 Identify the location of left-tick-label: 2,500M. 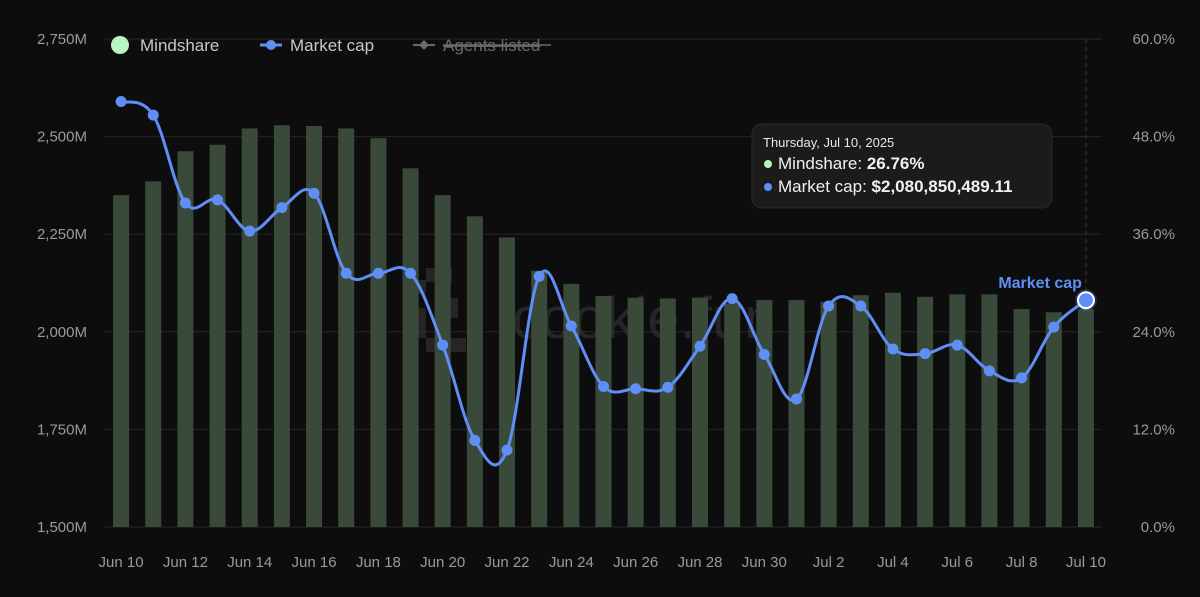
(62, 137).